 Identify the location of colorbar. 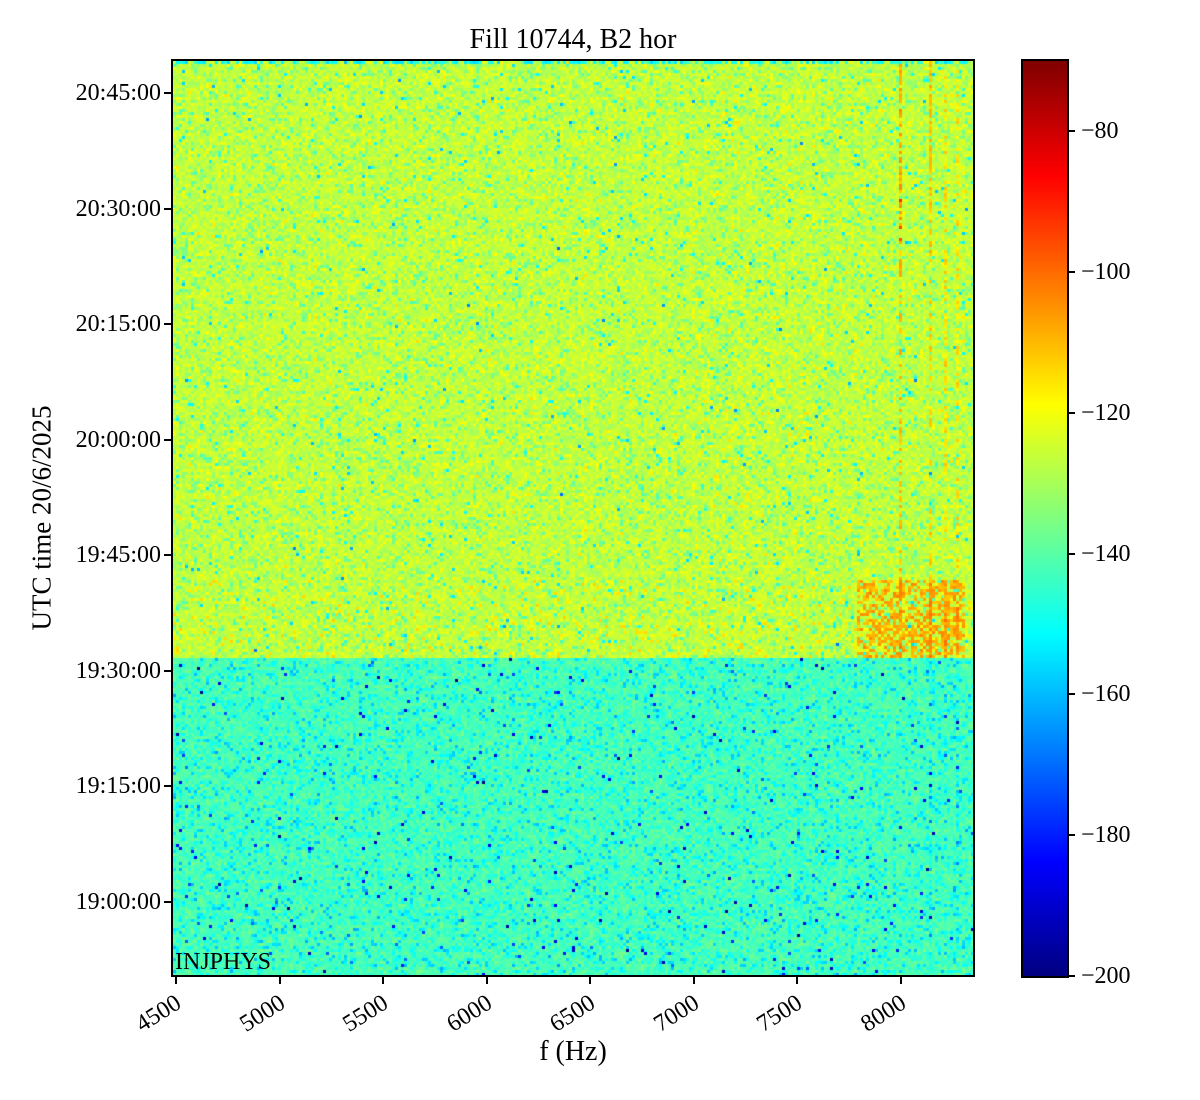
(1045, 518).